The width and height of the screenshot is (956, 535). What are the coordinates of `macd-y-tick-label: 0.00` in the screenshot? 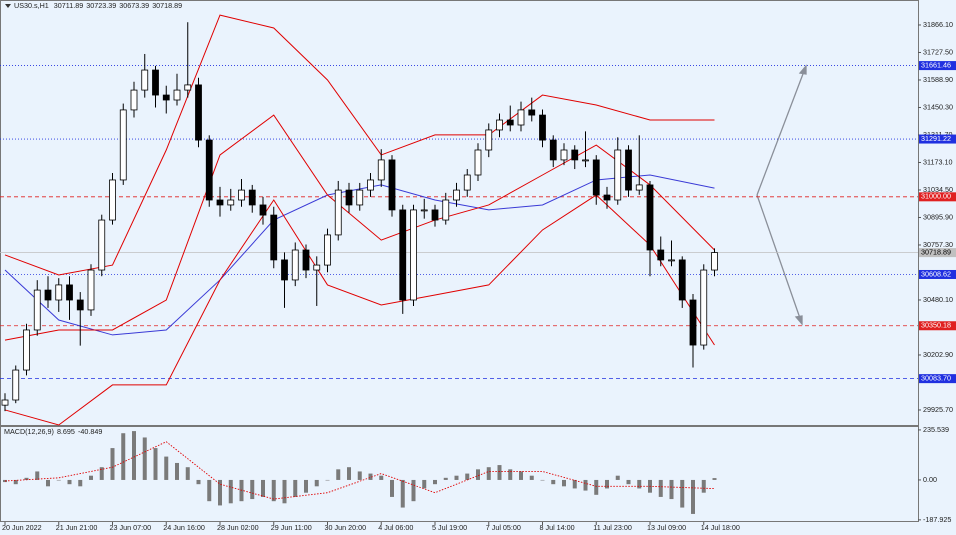 It's located at (930, 479).